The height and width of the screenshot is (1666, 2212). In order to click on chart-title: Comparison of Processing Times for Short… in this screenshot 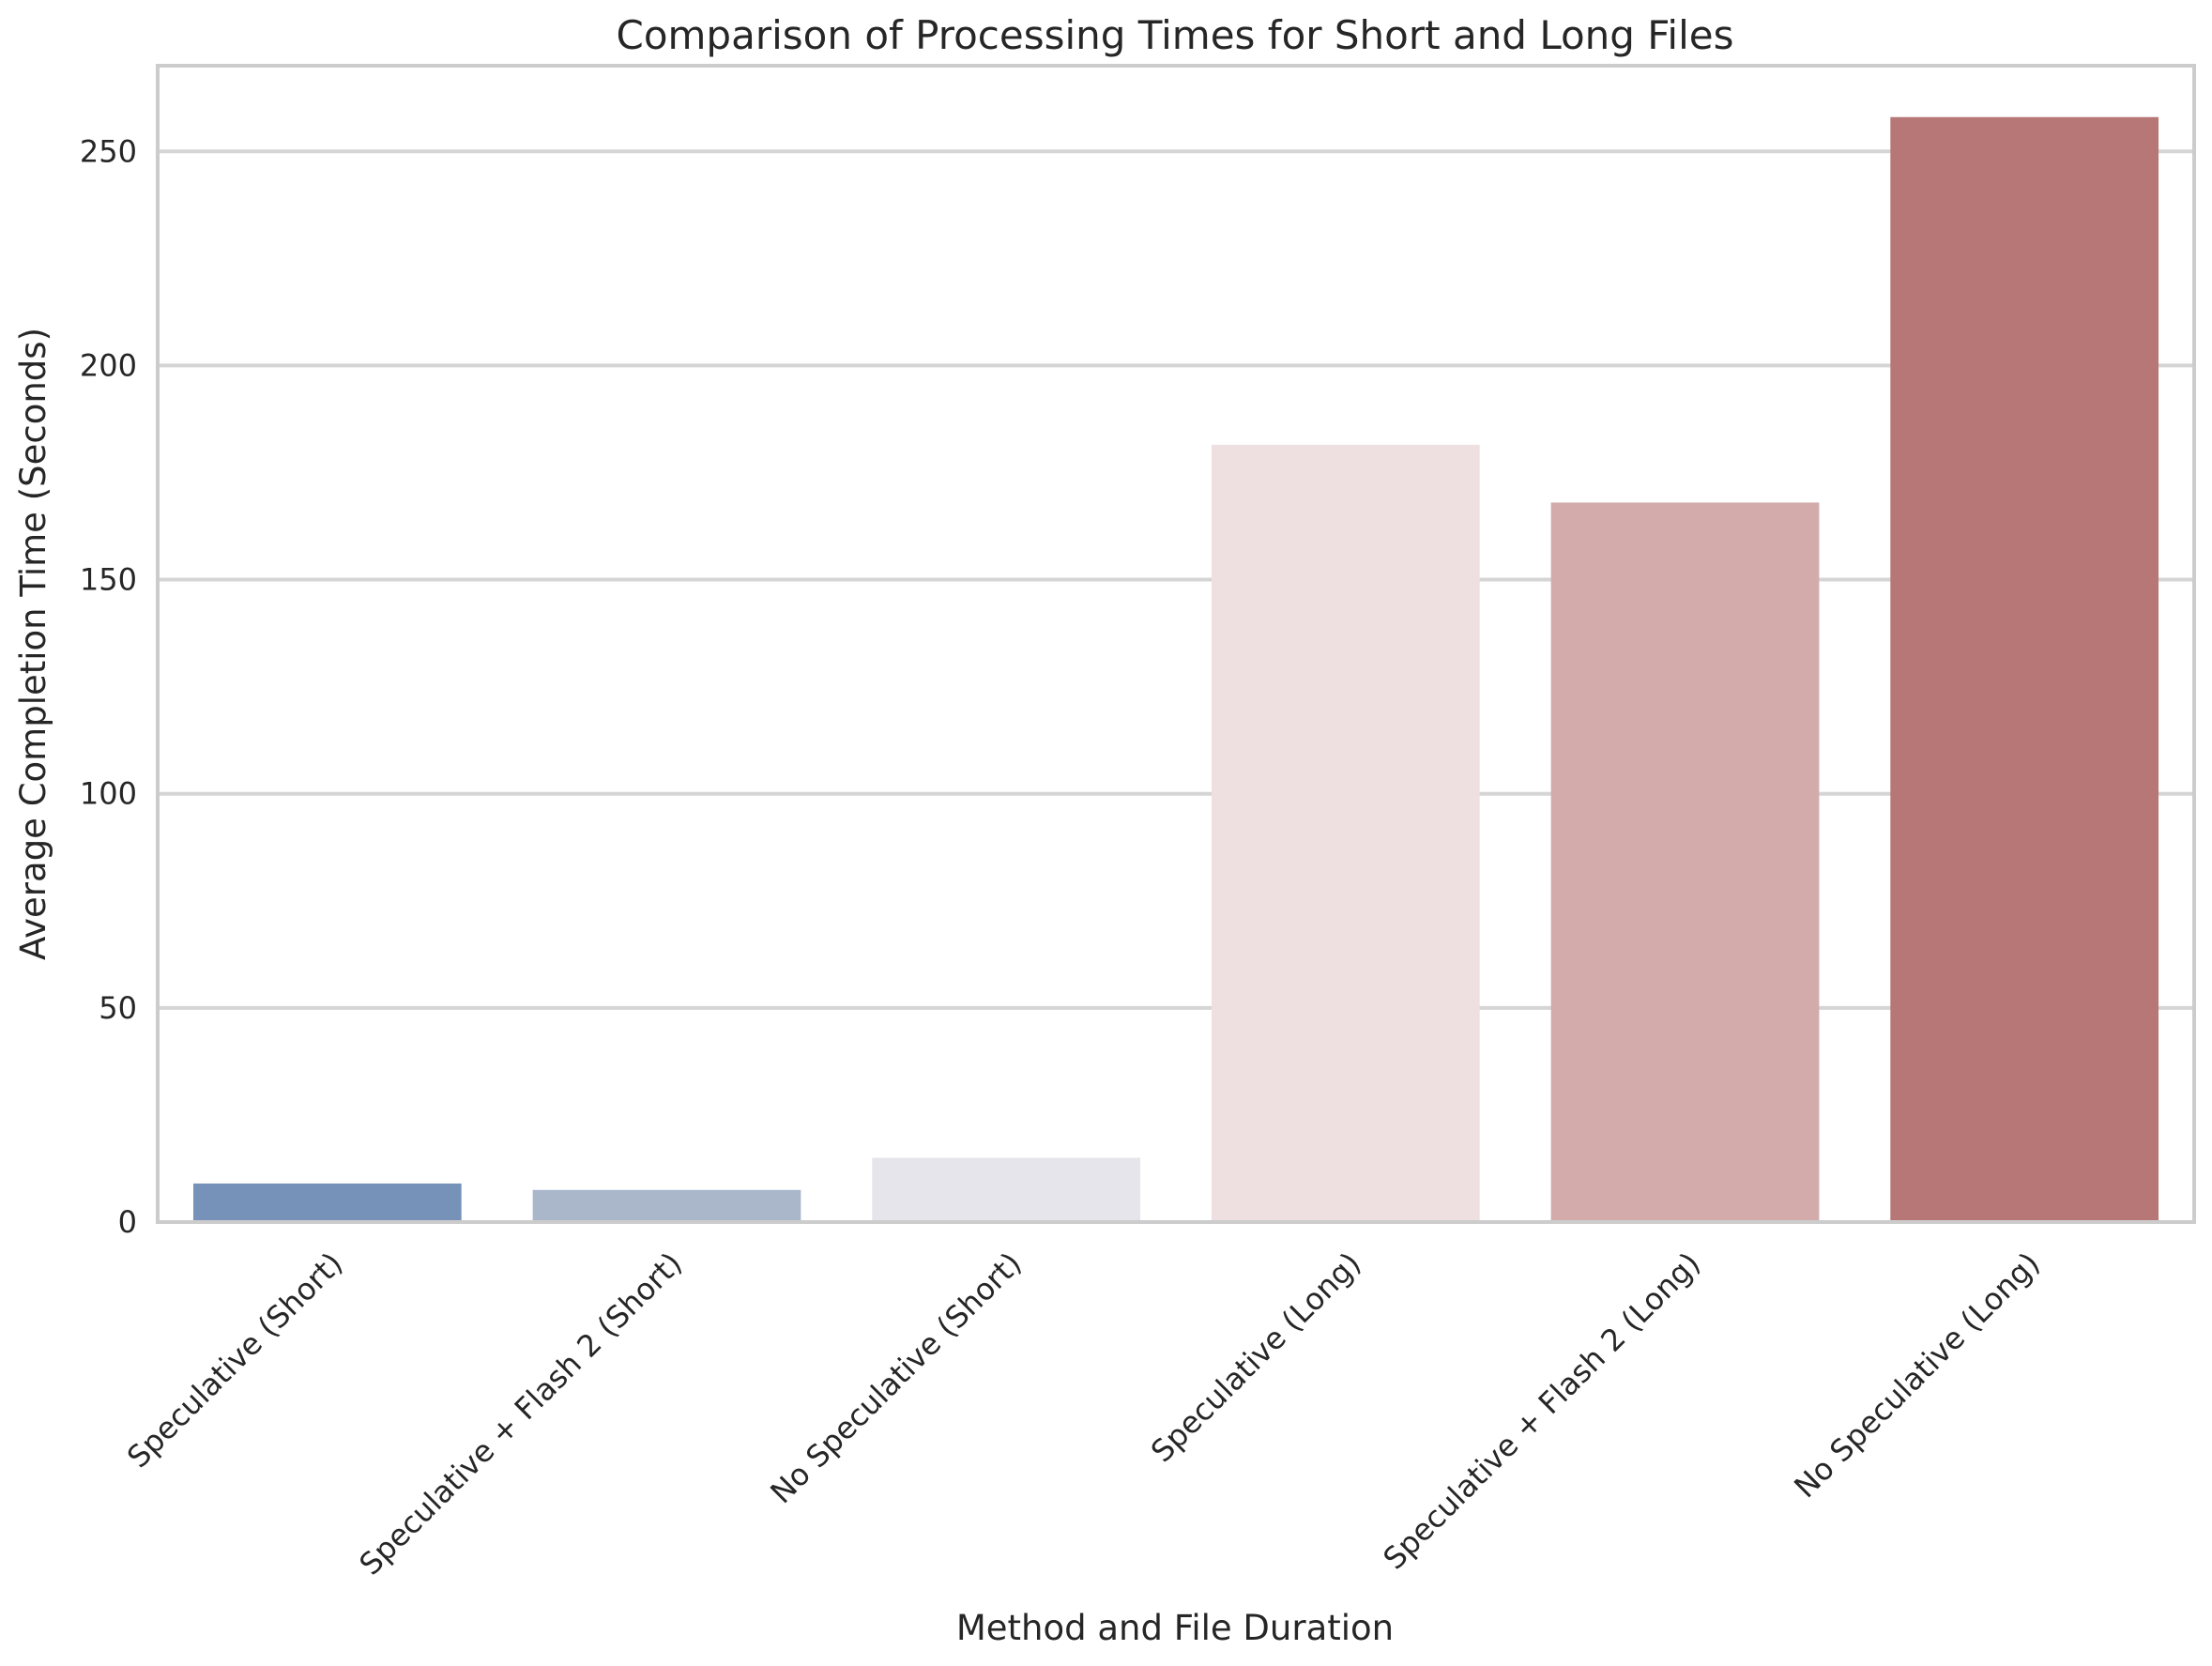, I will do `click(1175, 35)`.